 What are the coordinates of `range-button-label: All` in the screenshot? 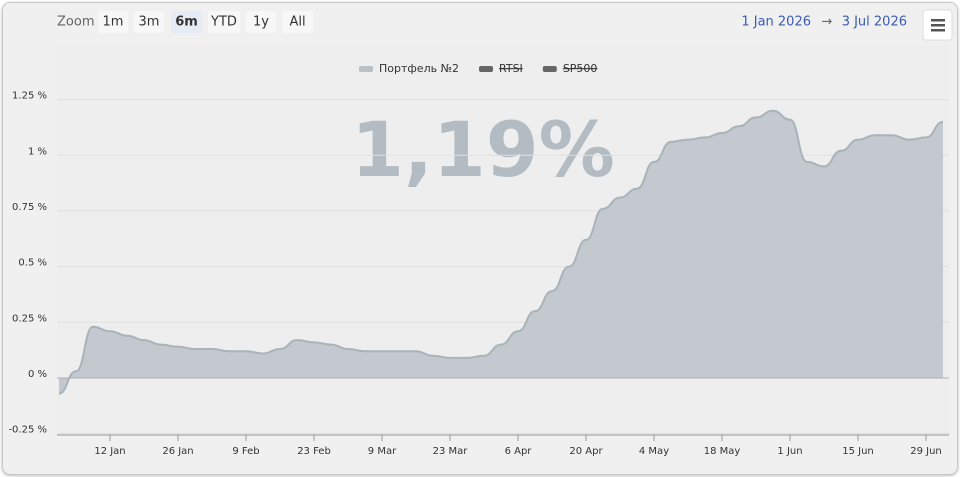 It's located at (297, 22).